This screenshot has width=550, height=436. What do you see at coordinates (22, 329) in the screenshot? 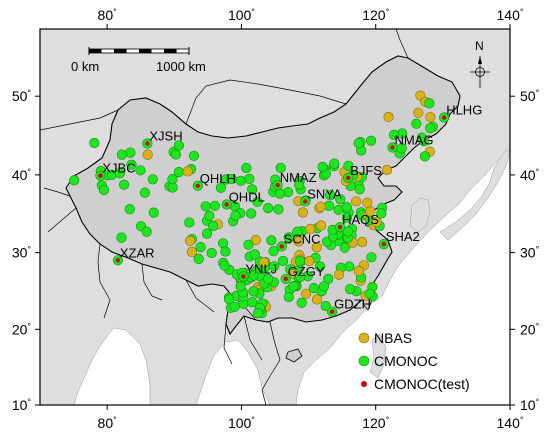
I see `left-lat-tick-label: 20°` at bounding box center [22, 329].